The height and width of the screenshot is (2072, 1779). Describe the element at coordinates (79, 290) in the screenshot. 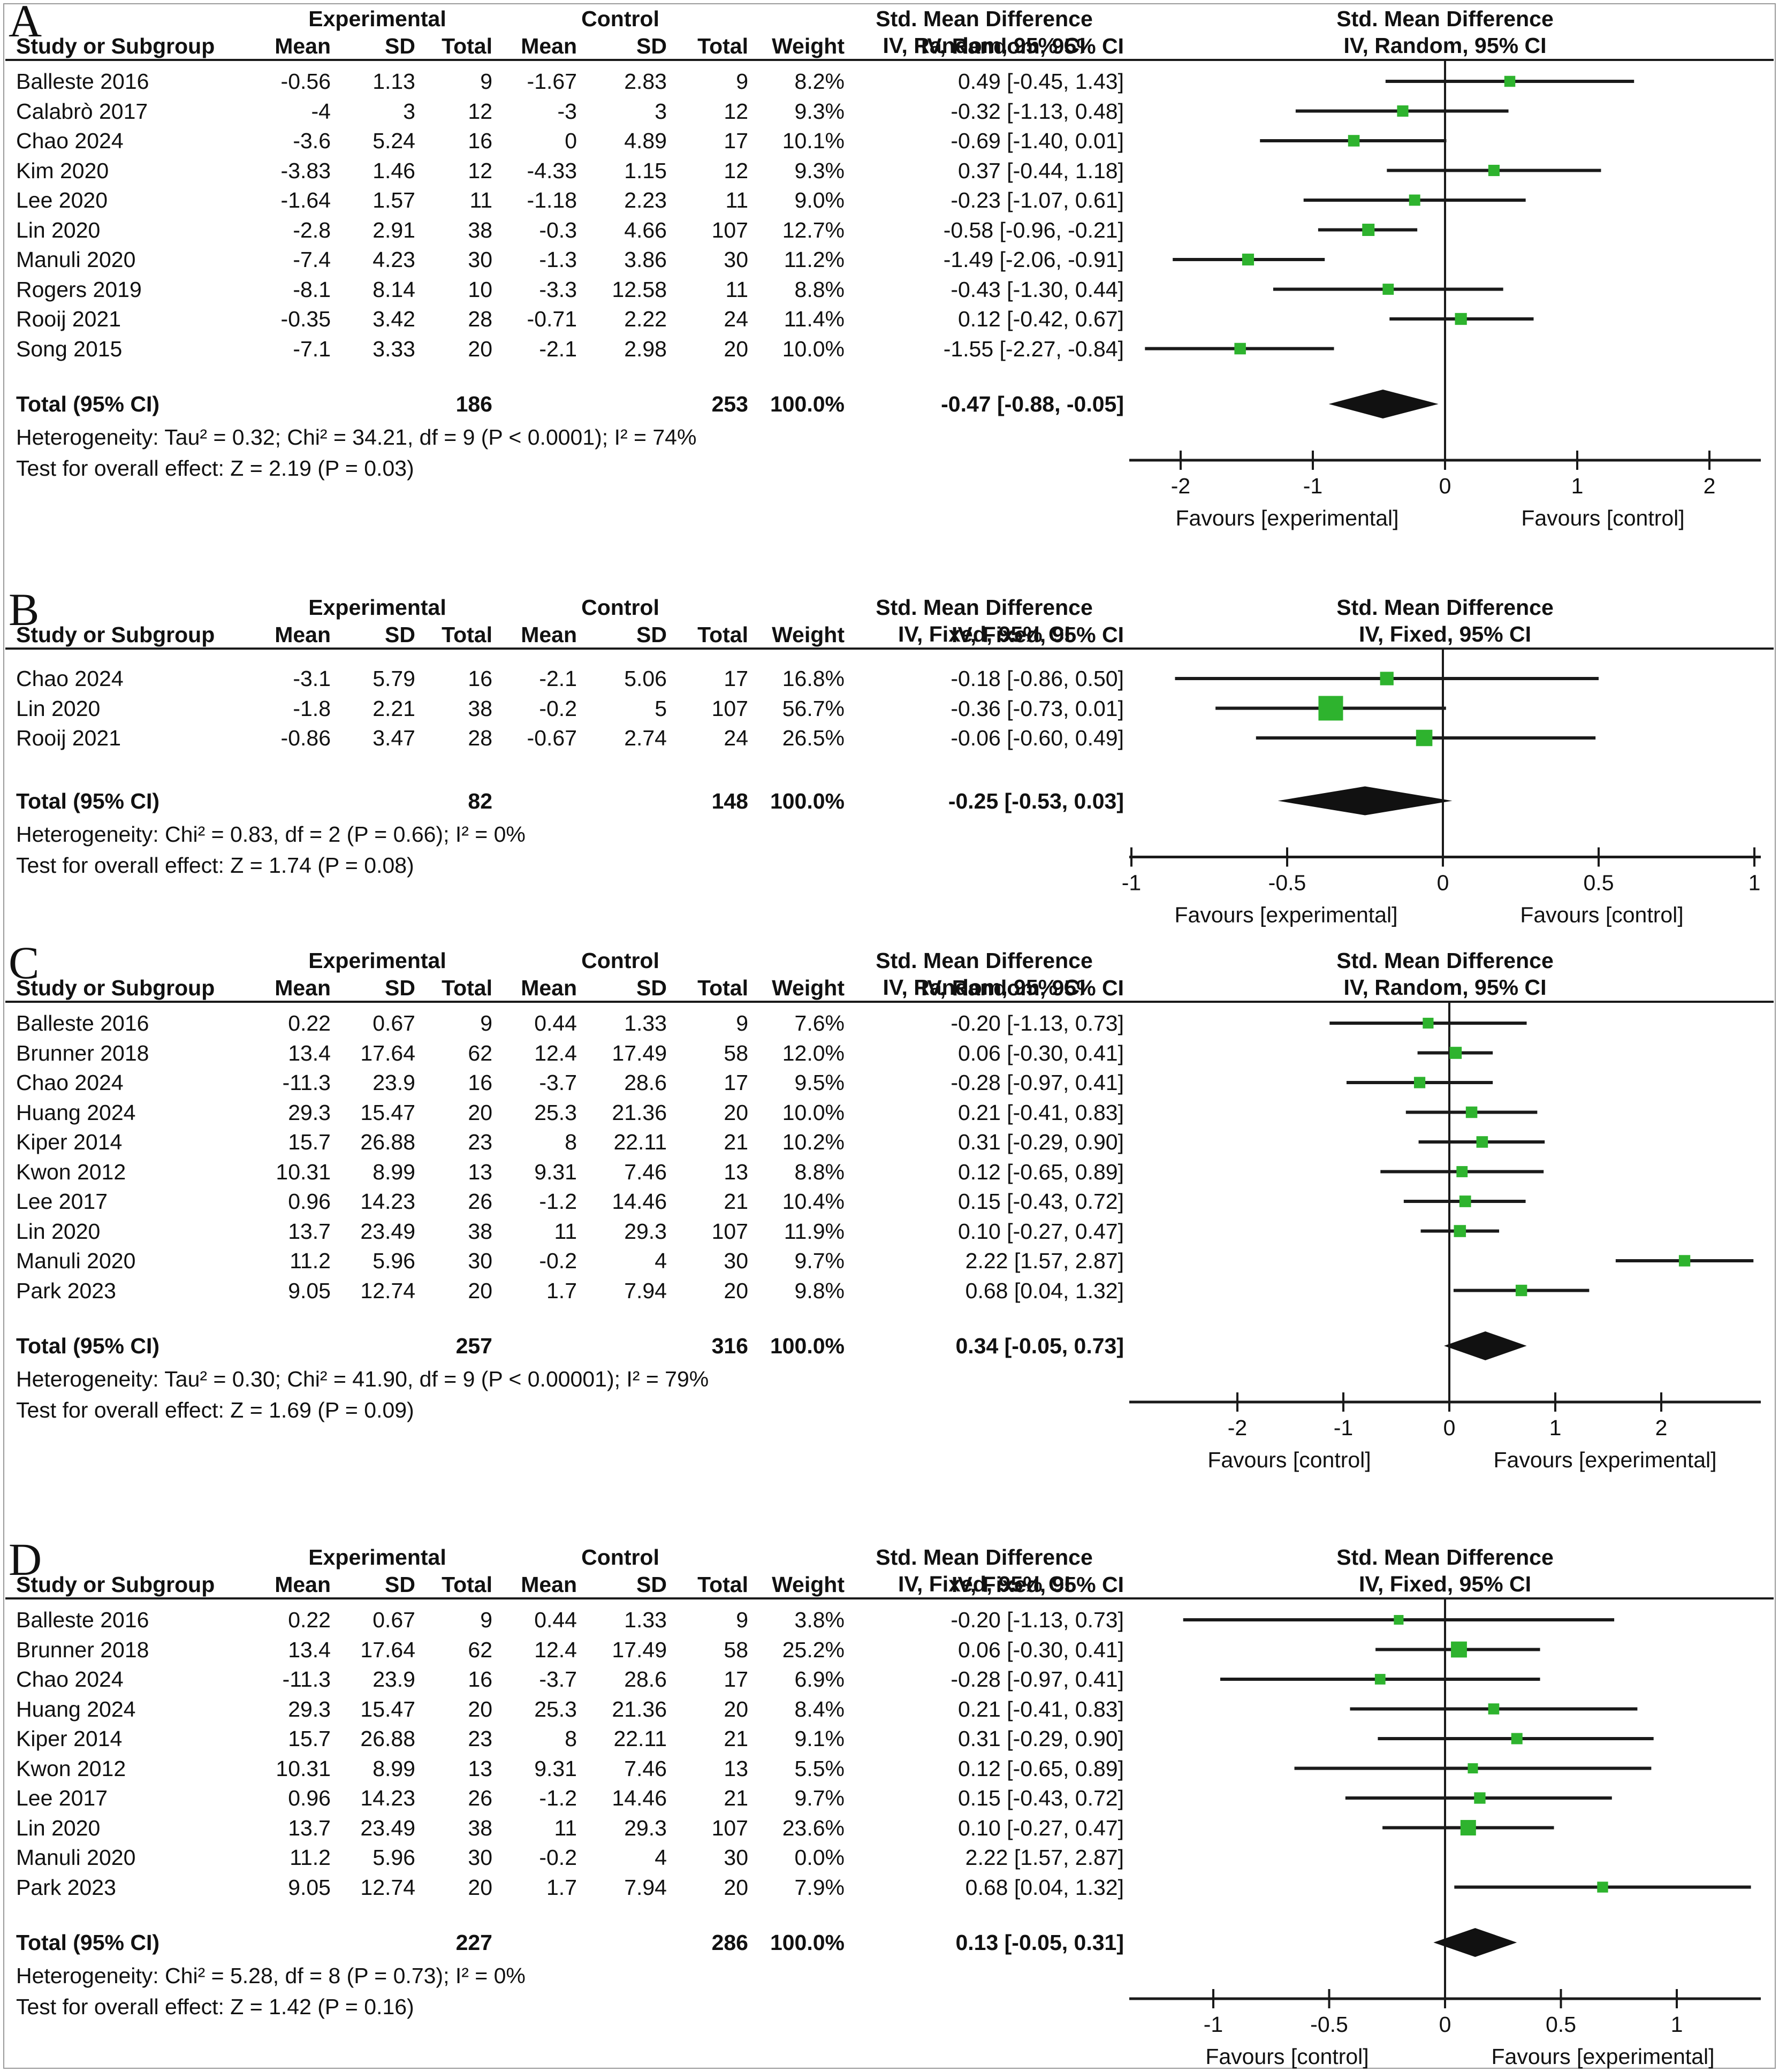

I see `study-name: Rogers 2019` at that location.